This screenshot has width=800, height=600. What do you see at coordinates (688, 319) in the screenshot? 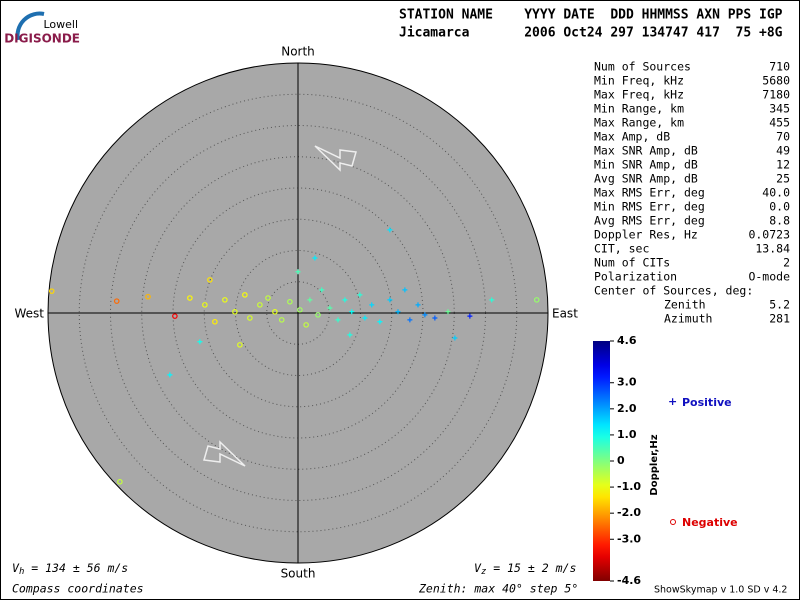
I see `center-label: Azimuth` at bounding box center [688, 319].